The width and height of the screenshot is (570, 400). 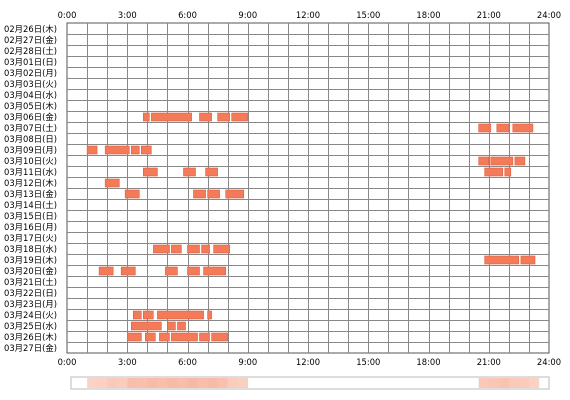 I want to click on row-label: 03月08日(日), so click(x=30, y=139).